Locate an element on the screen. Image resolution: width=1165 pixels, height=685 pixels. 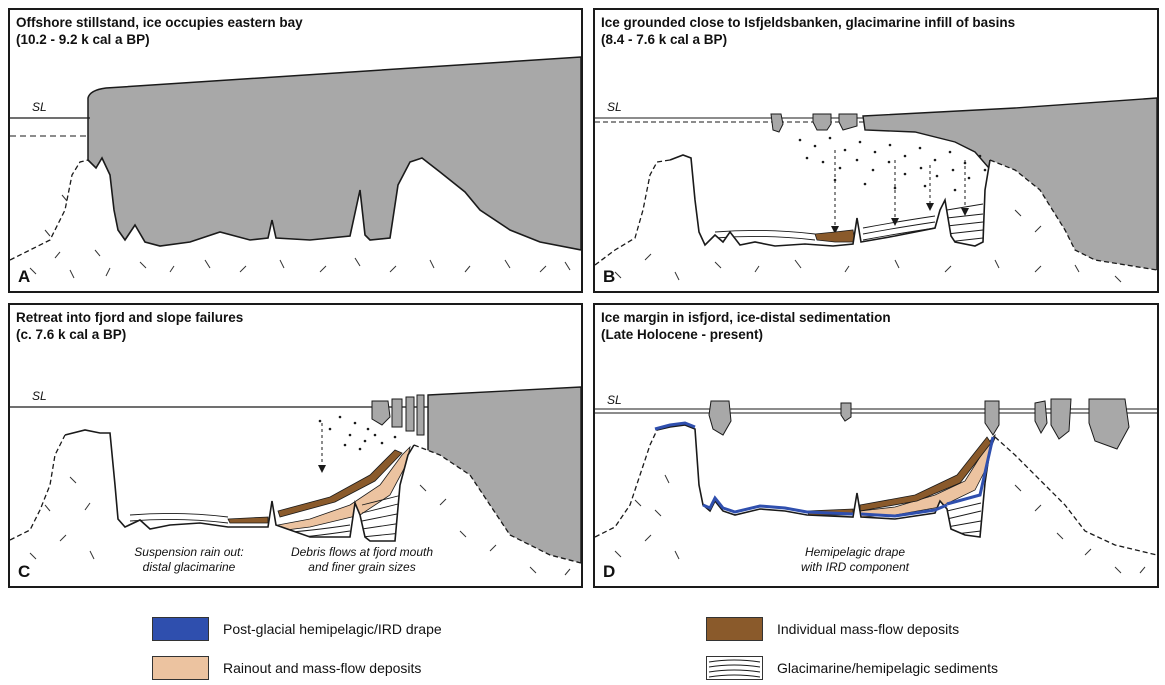
panel-c-rainout-note: Suspension rain out: distal glacimarine is located at coordinates (189, 560).